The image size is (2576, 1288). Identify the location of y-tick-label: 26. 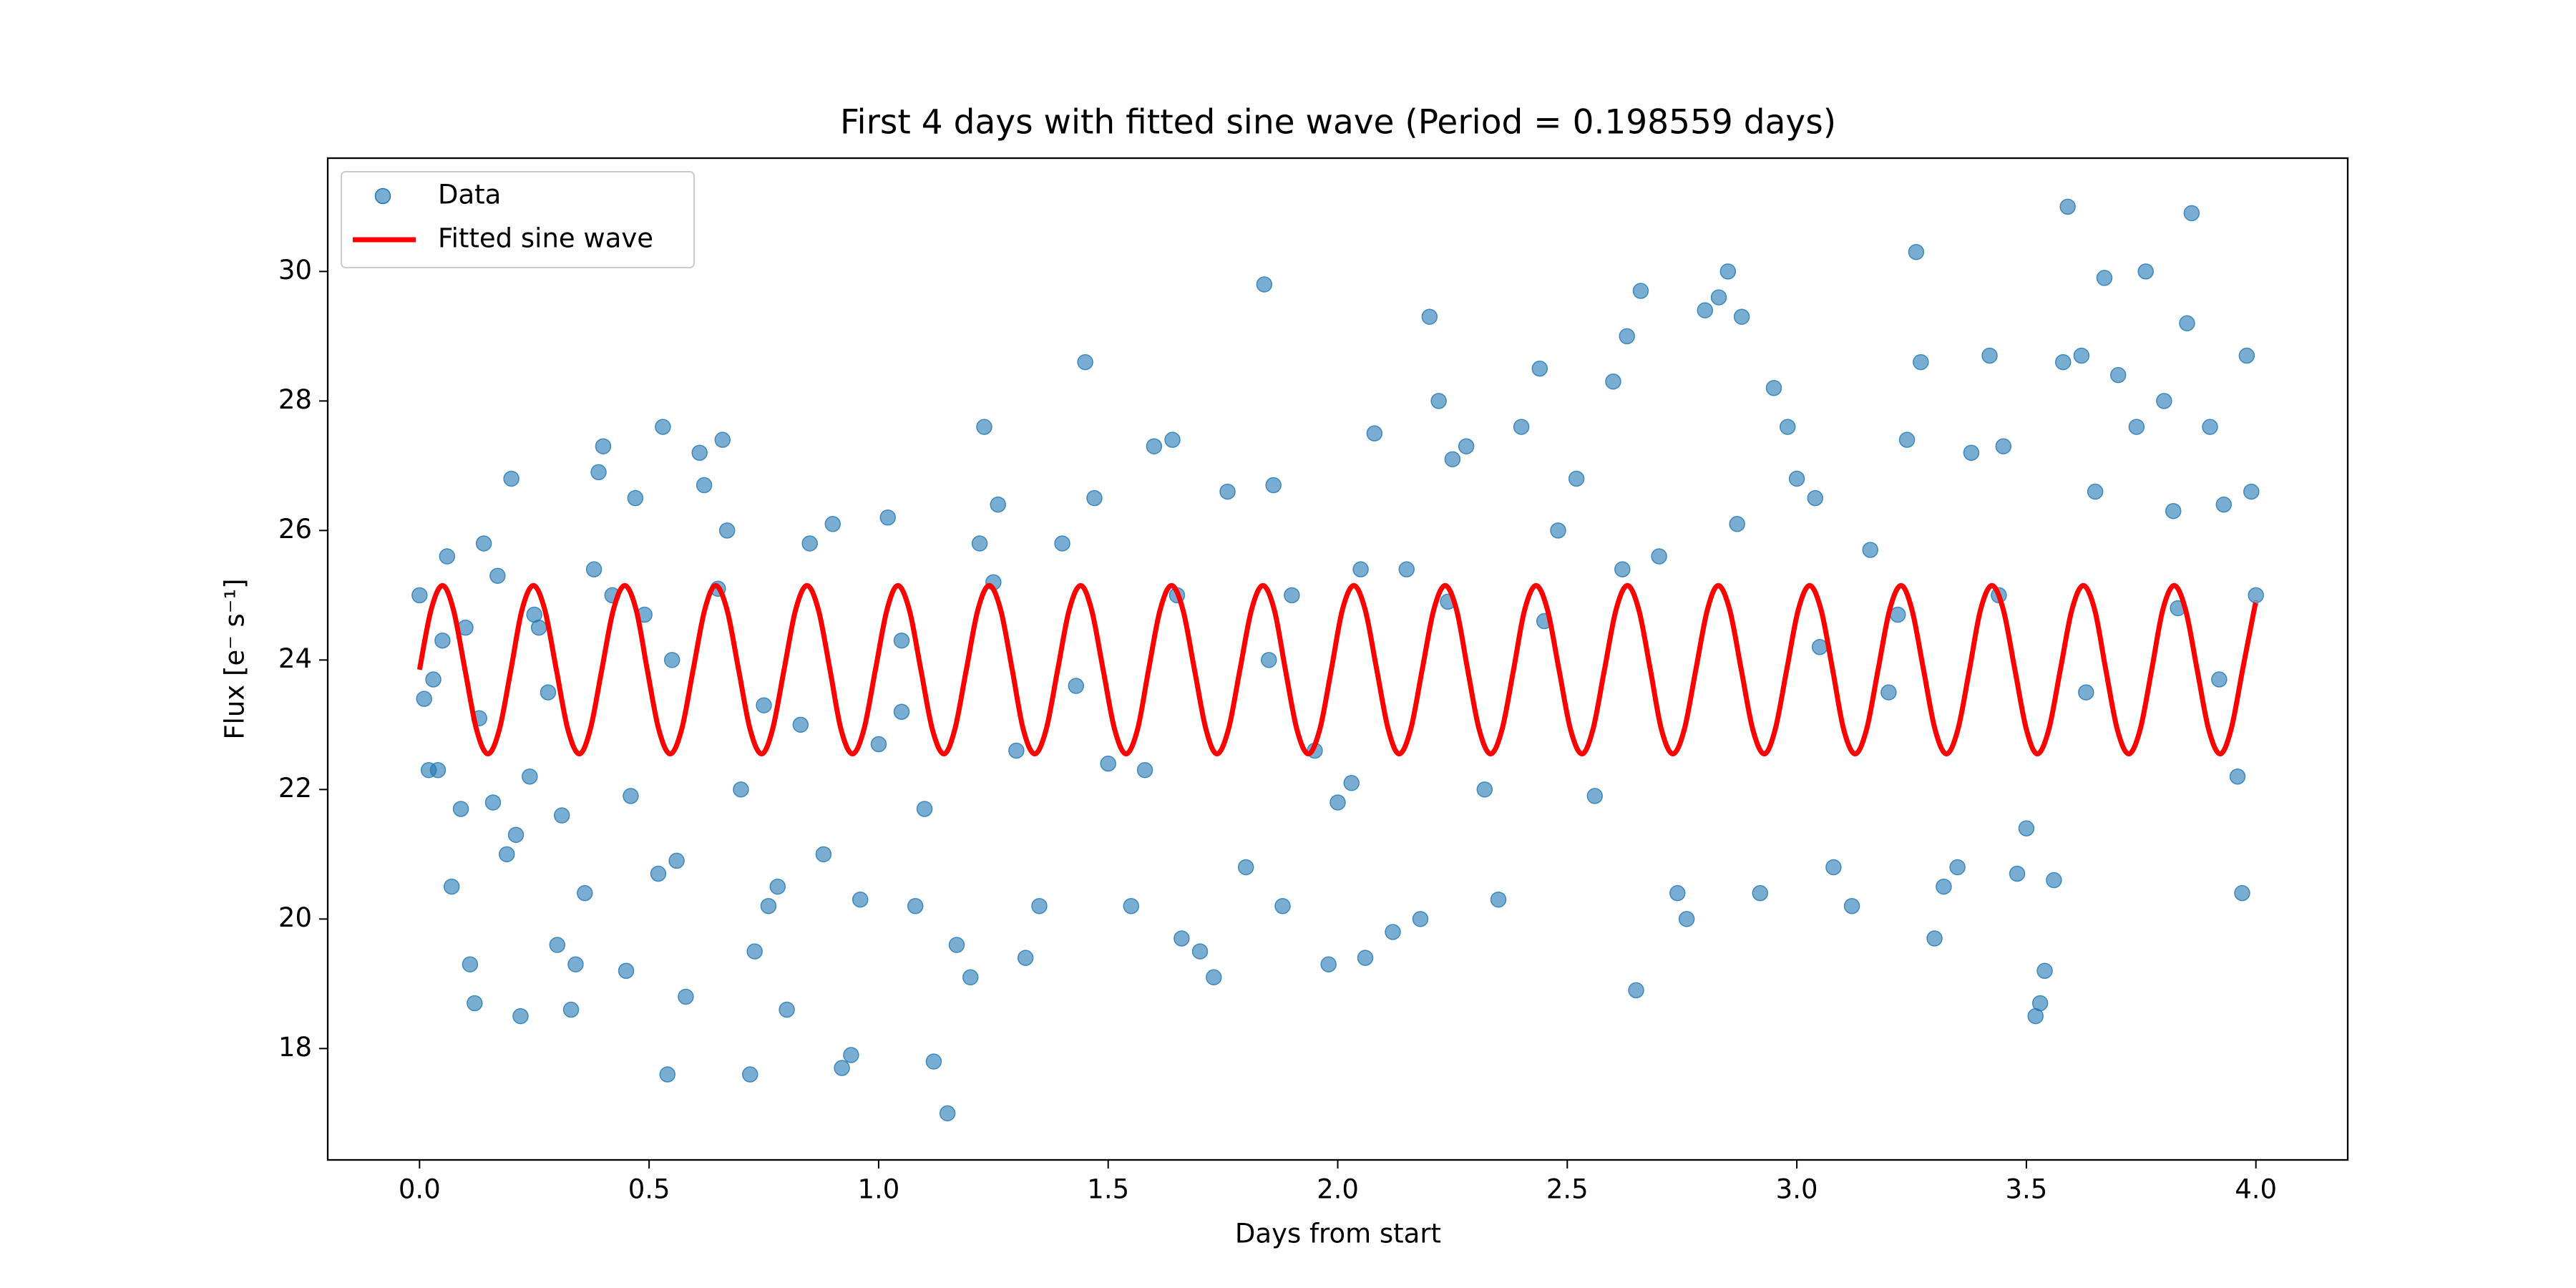
(295, 529).